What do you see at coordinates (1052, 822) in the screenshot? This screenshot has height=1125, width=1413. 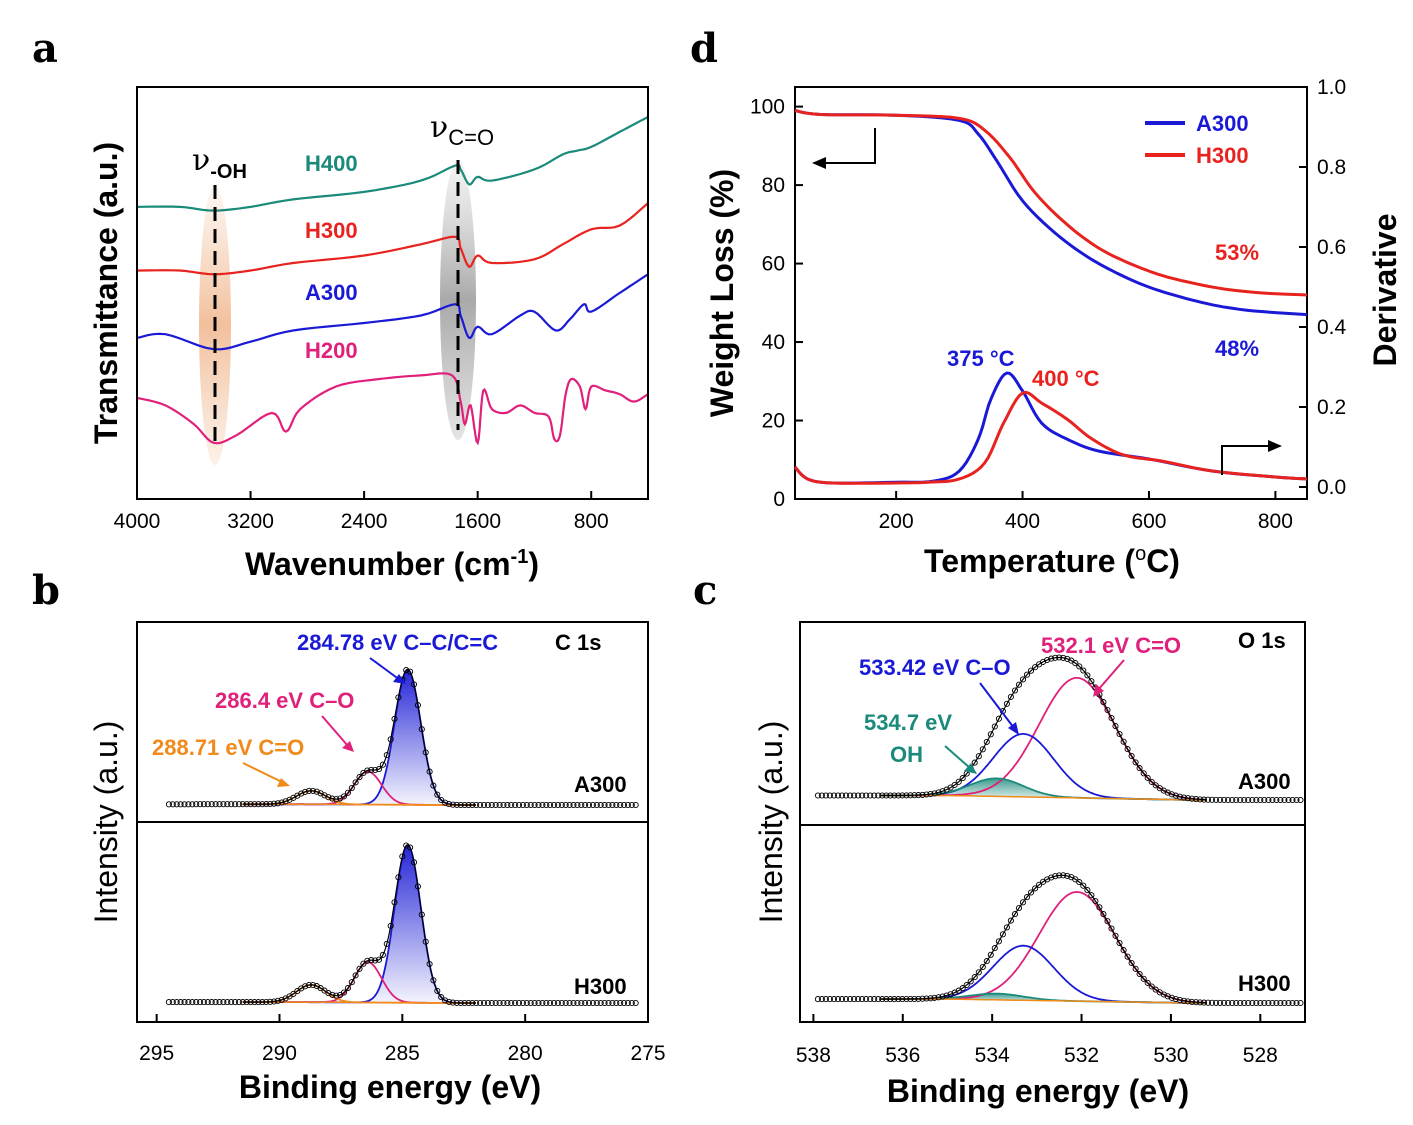 I see `plot-frame-c` at bounding box center [1052, 822].